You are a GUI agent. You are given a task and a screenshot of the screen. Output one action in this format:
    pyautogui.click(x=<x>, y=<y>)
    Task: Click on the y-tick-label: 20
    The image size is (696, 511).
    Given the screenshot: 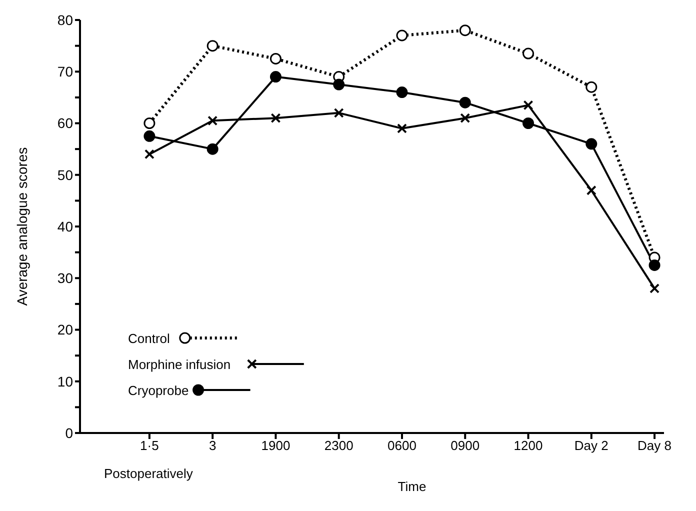 What is the action you would take?
    pyautogui.click(x=65, y=330)
    